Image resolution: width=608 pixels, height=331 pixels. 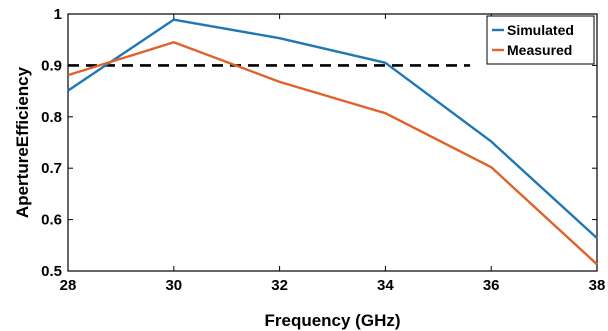 I want to click on x-tick-label: 30, so click(x=173, y=285).